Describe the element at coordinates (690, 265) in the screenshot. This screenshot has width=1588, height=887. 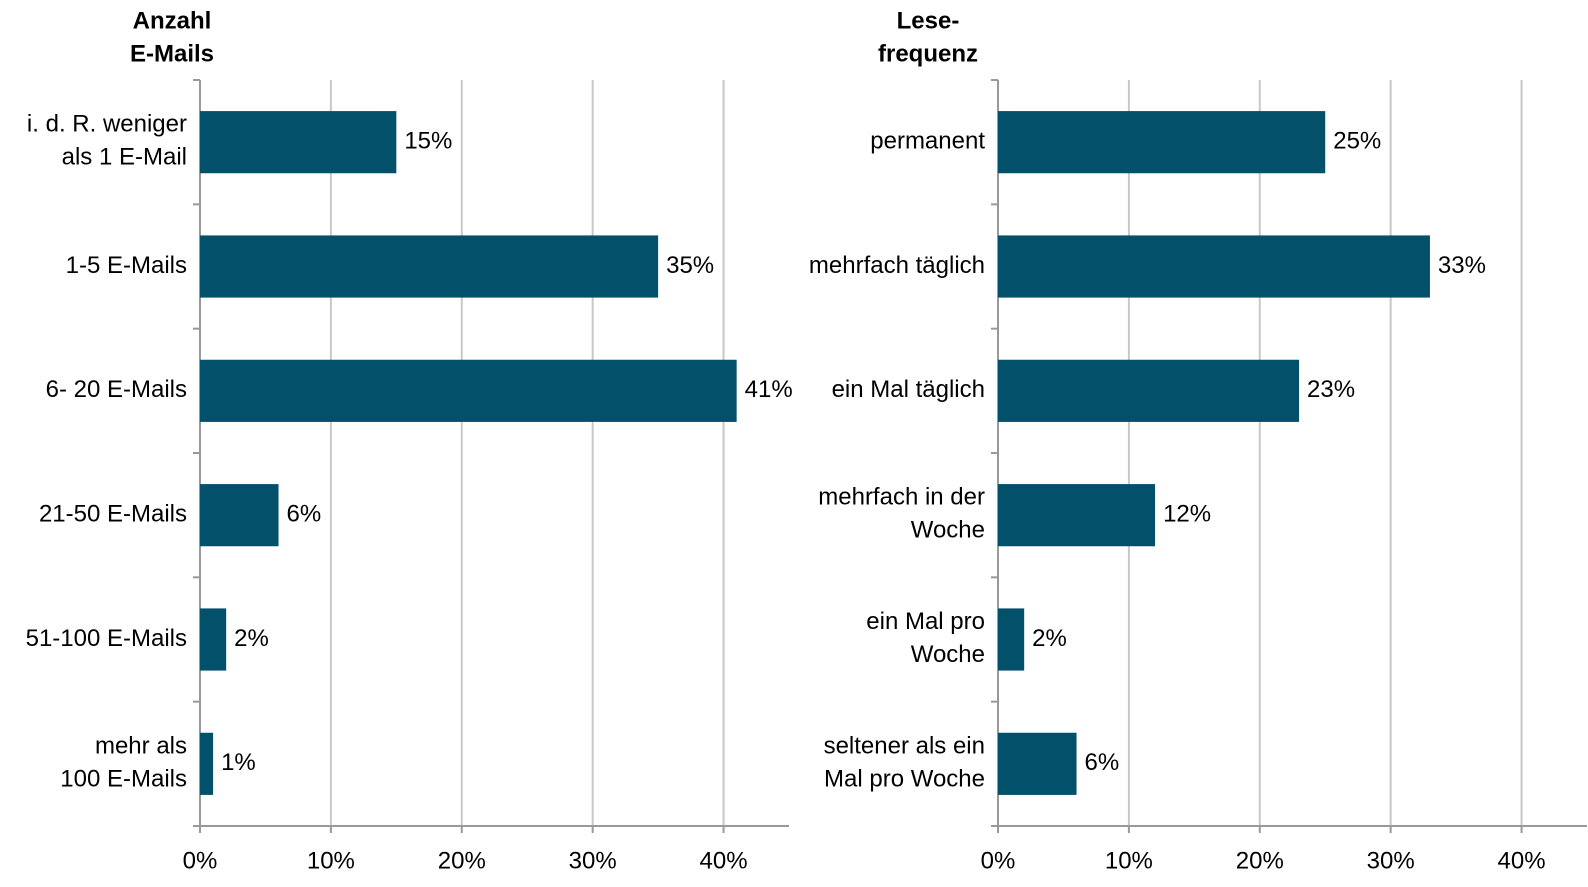
I see `data-label: 35%` at that location.